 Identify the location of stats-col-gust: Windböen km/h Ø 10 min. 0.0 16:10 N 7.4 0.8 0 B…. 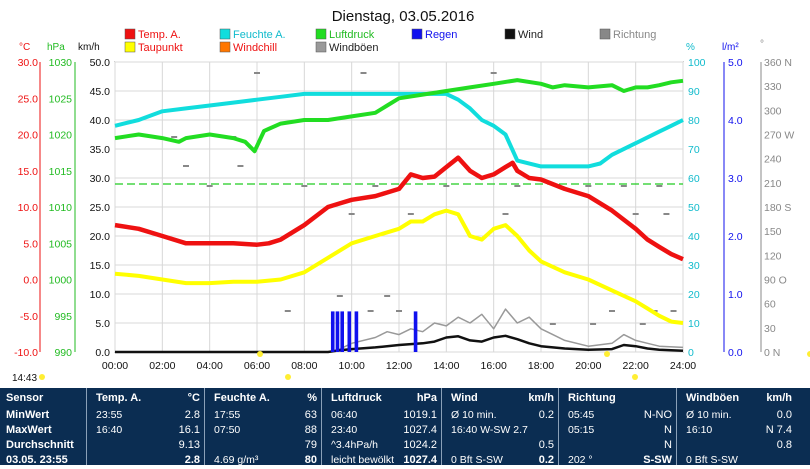
(741, 427).